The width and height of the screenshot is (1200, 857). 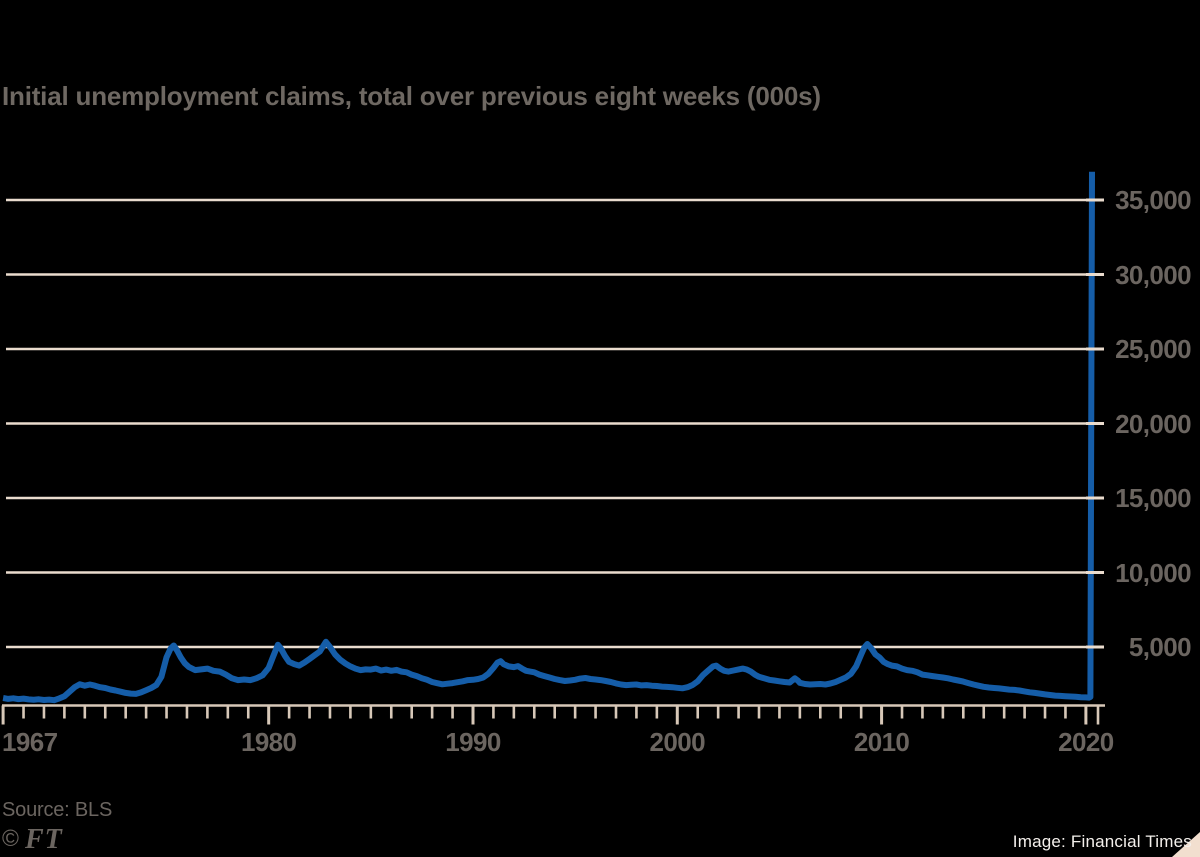 What do you see at coordinates (30, 742) in the screenshot?
I see `x-tick-label: 1967` at bounding box center [30, 742].